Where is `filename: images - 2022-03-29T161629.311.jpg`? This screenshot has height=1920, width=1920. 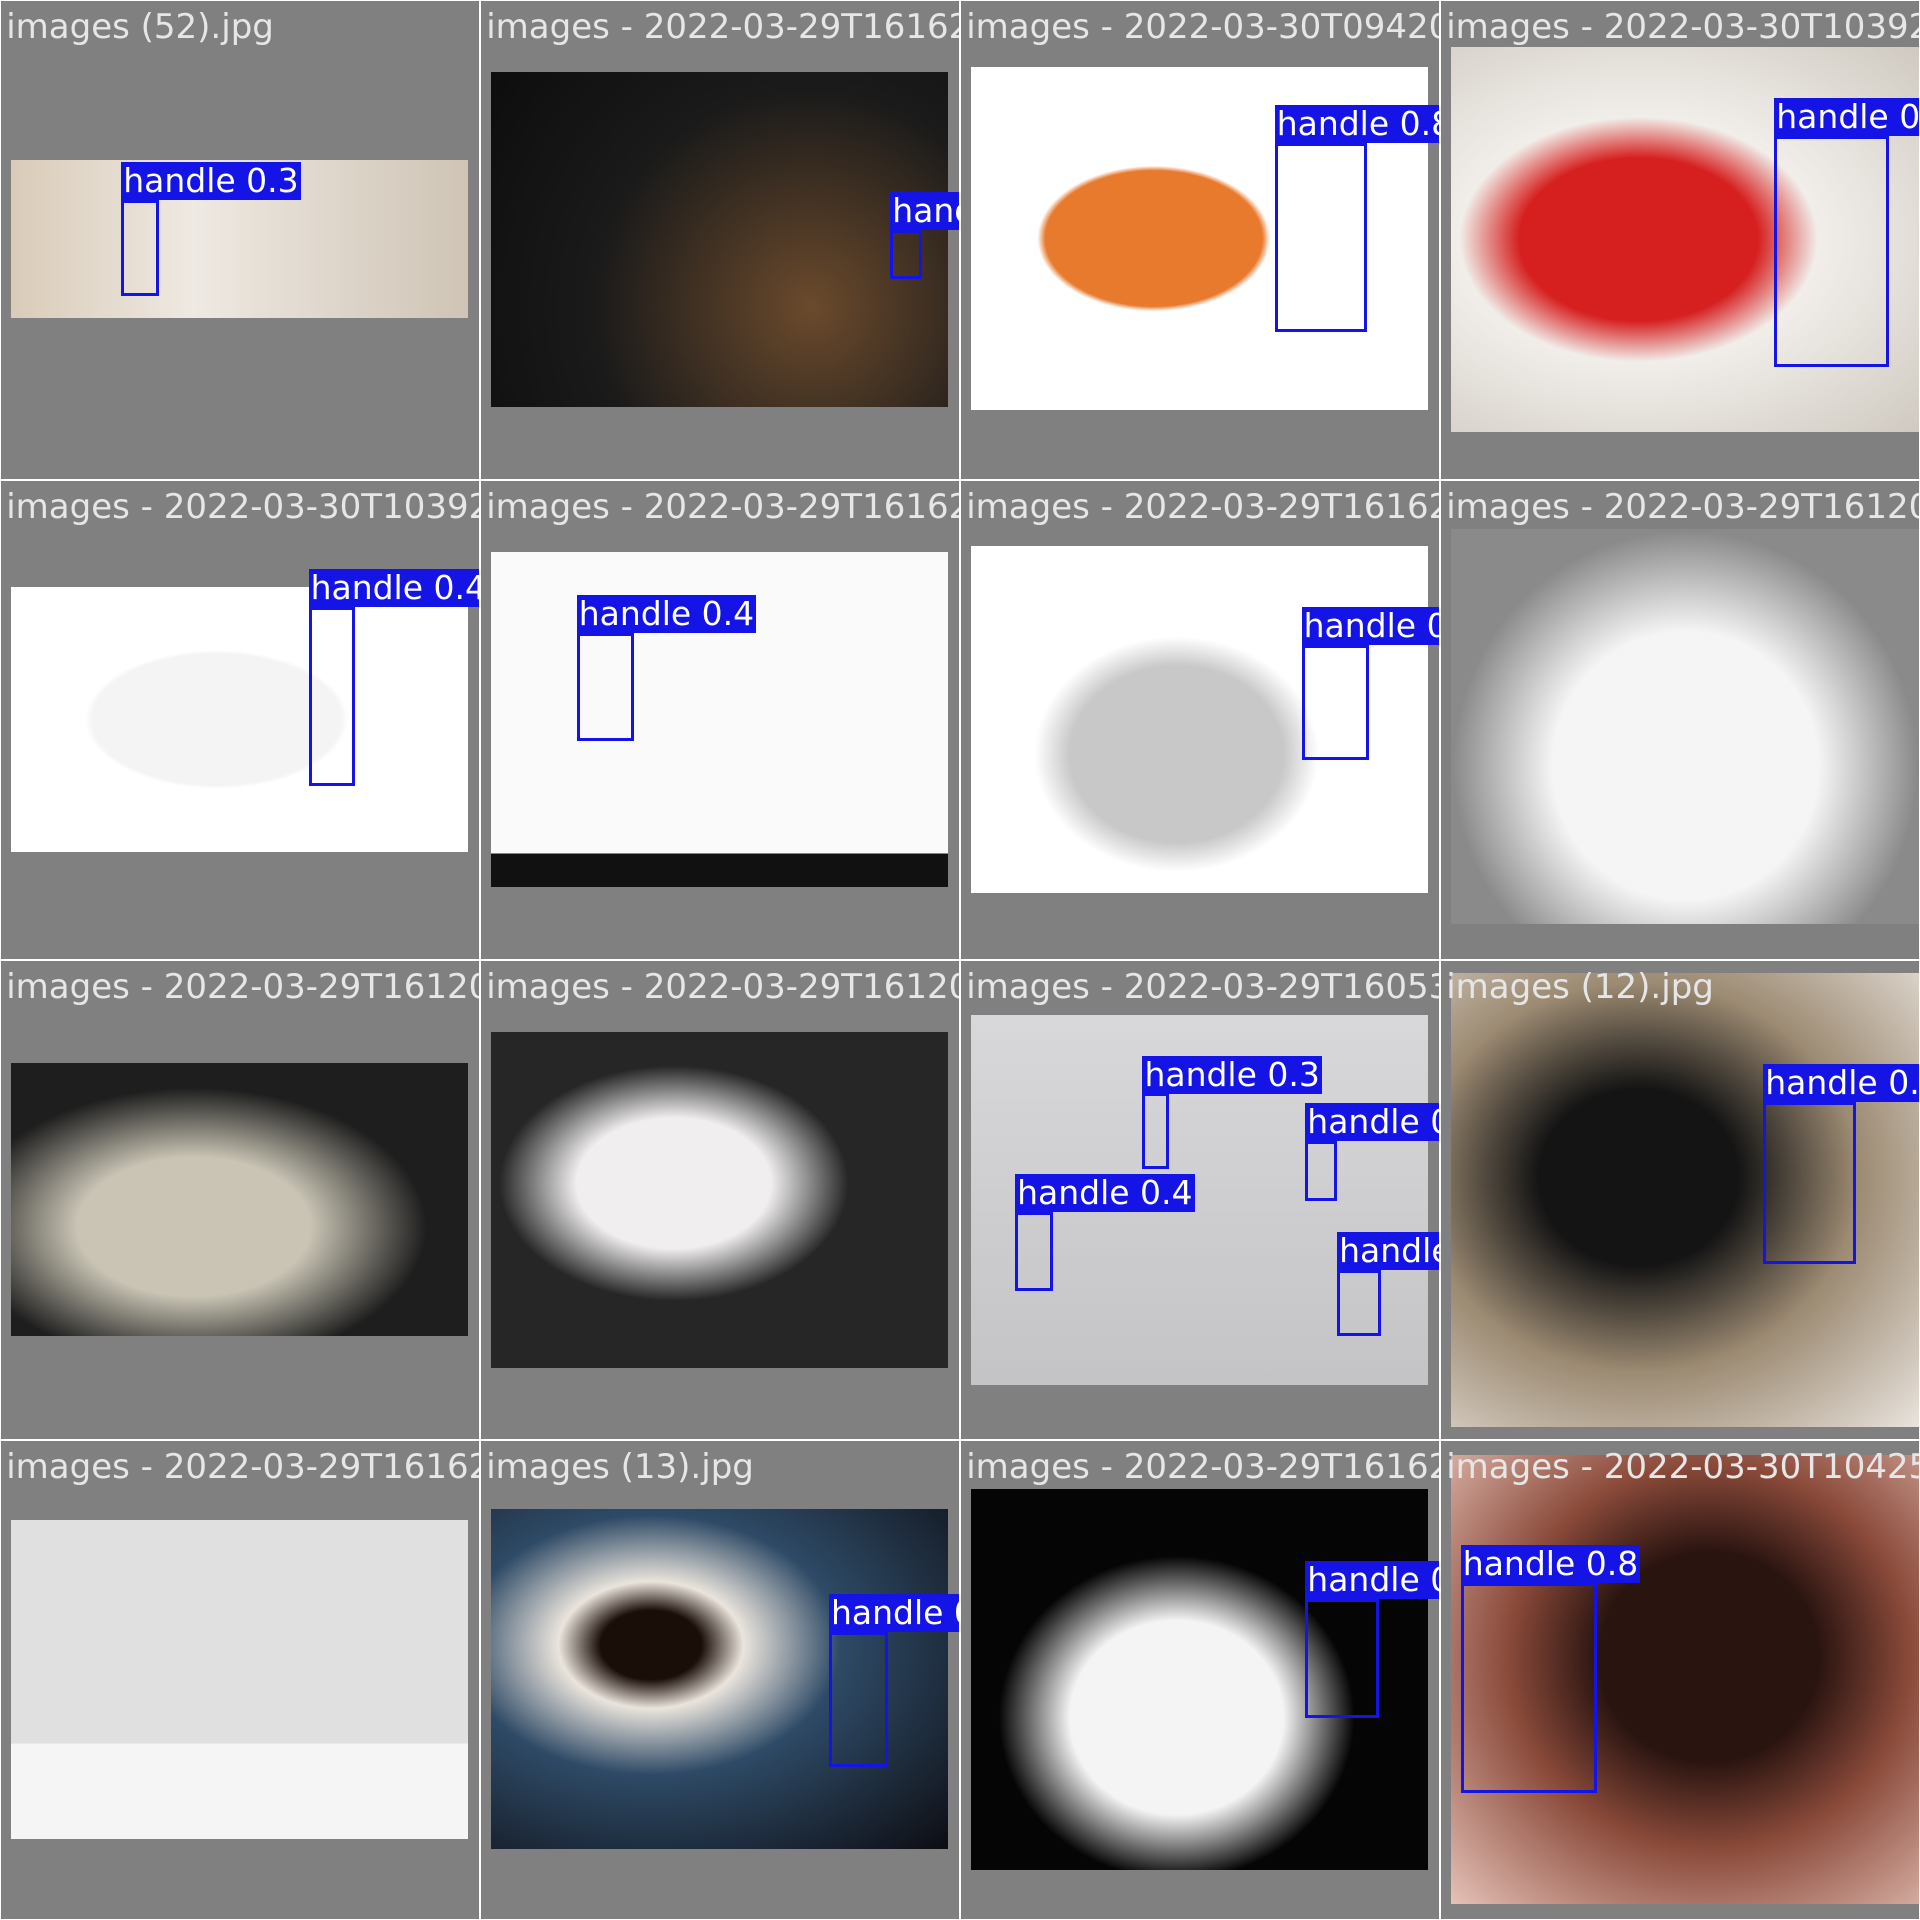
filename: images - 2022-03-29T161629.311.jpg is located at coordinates (1202, 507).